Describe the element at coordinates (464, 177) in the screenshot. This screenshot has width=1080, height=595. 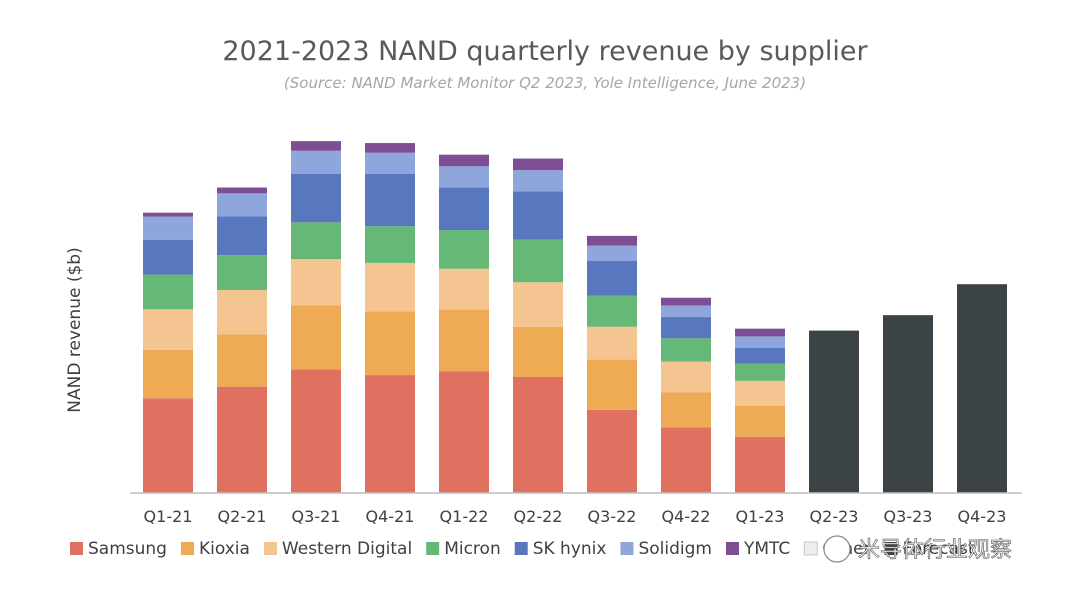
I see `bar-q1-22-solidigm` at that location.